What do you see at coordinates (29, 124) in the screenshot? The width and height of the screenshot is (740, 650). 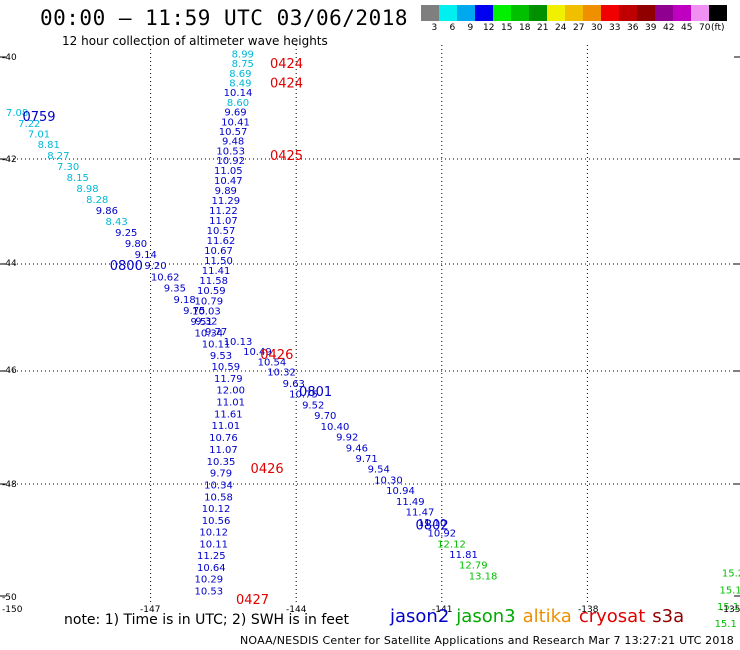 I see `wave-height-value: 7.22` at bounding box center [29, 124].